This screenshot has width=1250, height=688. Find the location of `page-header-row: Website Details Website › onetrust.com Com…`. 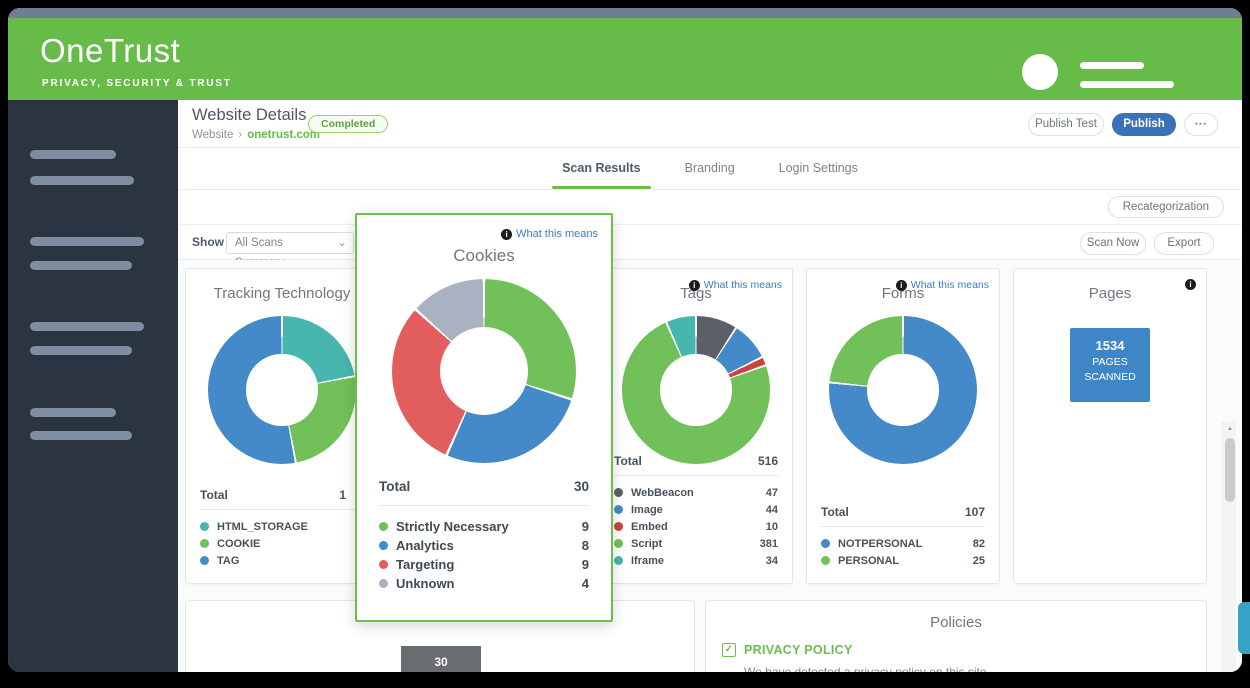

page-header-row: Website Details Website › onetrust.com Com… is located at coordinates (710, 124).